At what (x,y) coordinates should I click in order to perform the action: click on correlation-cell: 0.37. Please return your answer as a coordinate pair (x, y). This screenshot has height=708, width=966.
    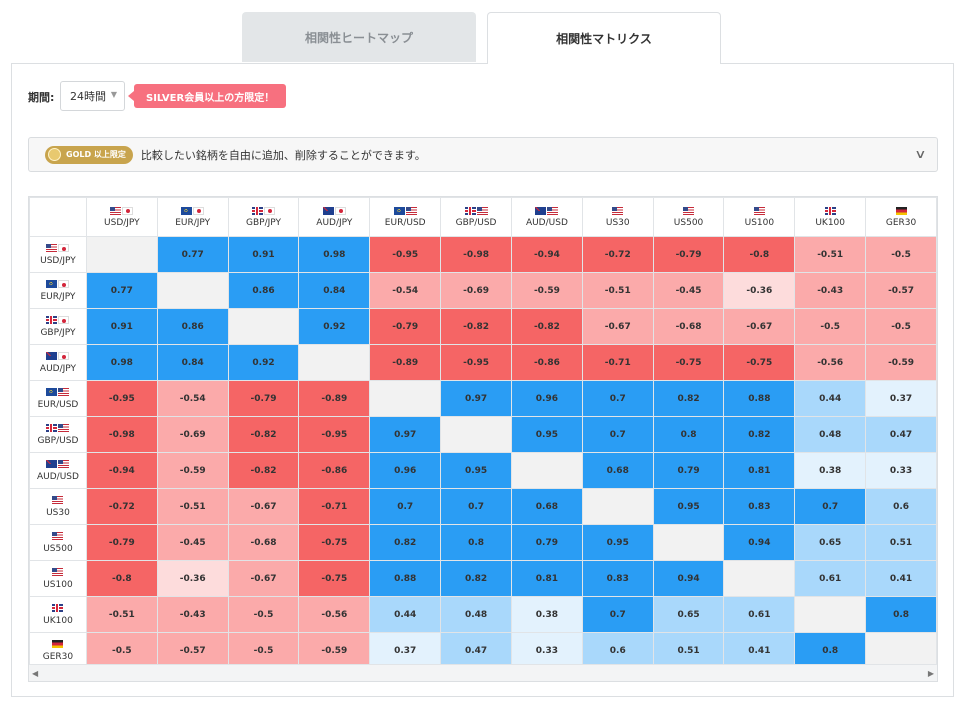
    Looking at the image, I should click on (405, 650).